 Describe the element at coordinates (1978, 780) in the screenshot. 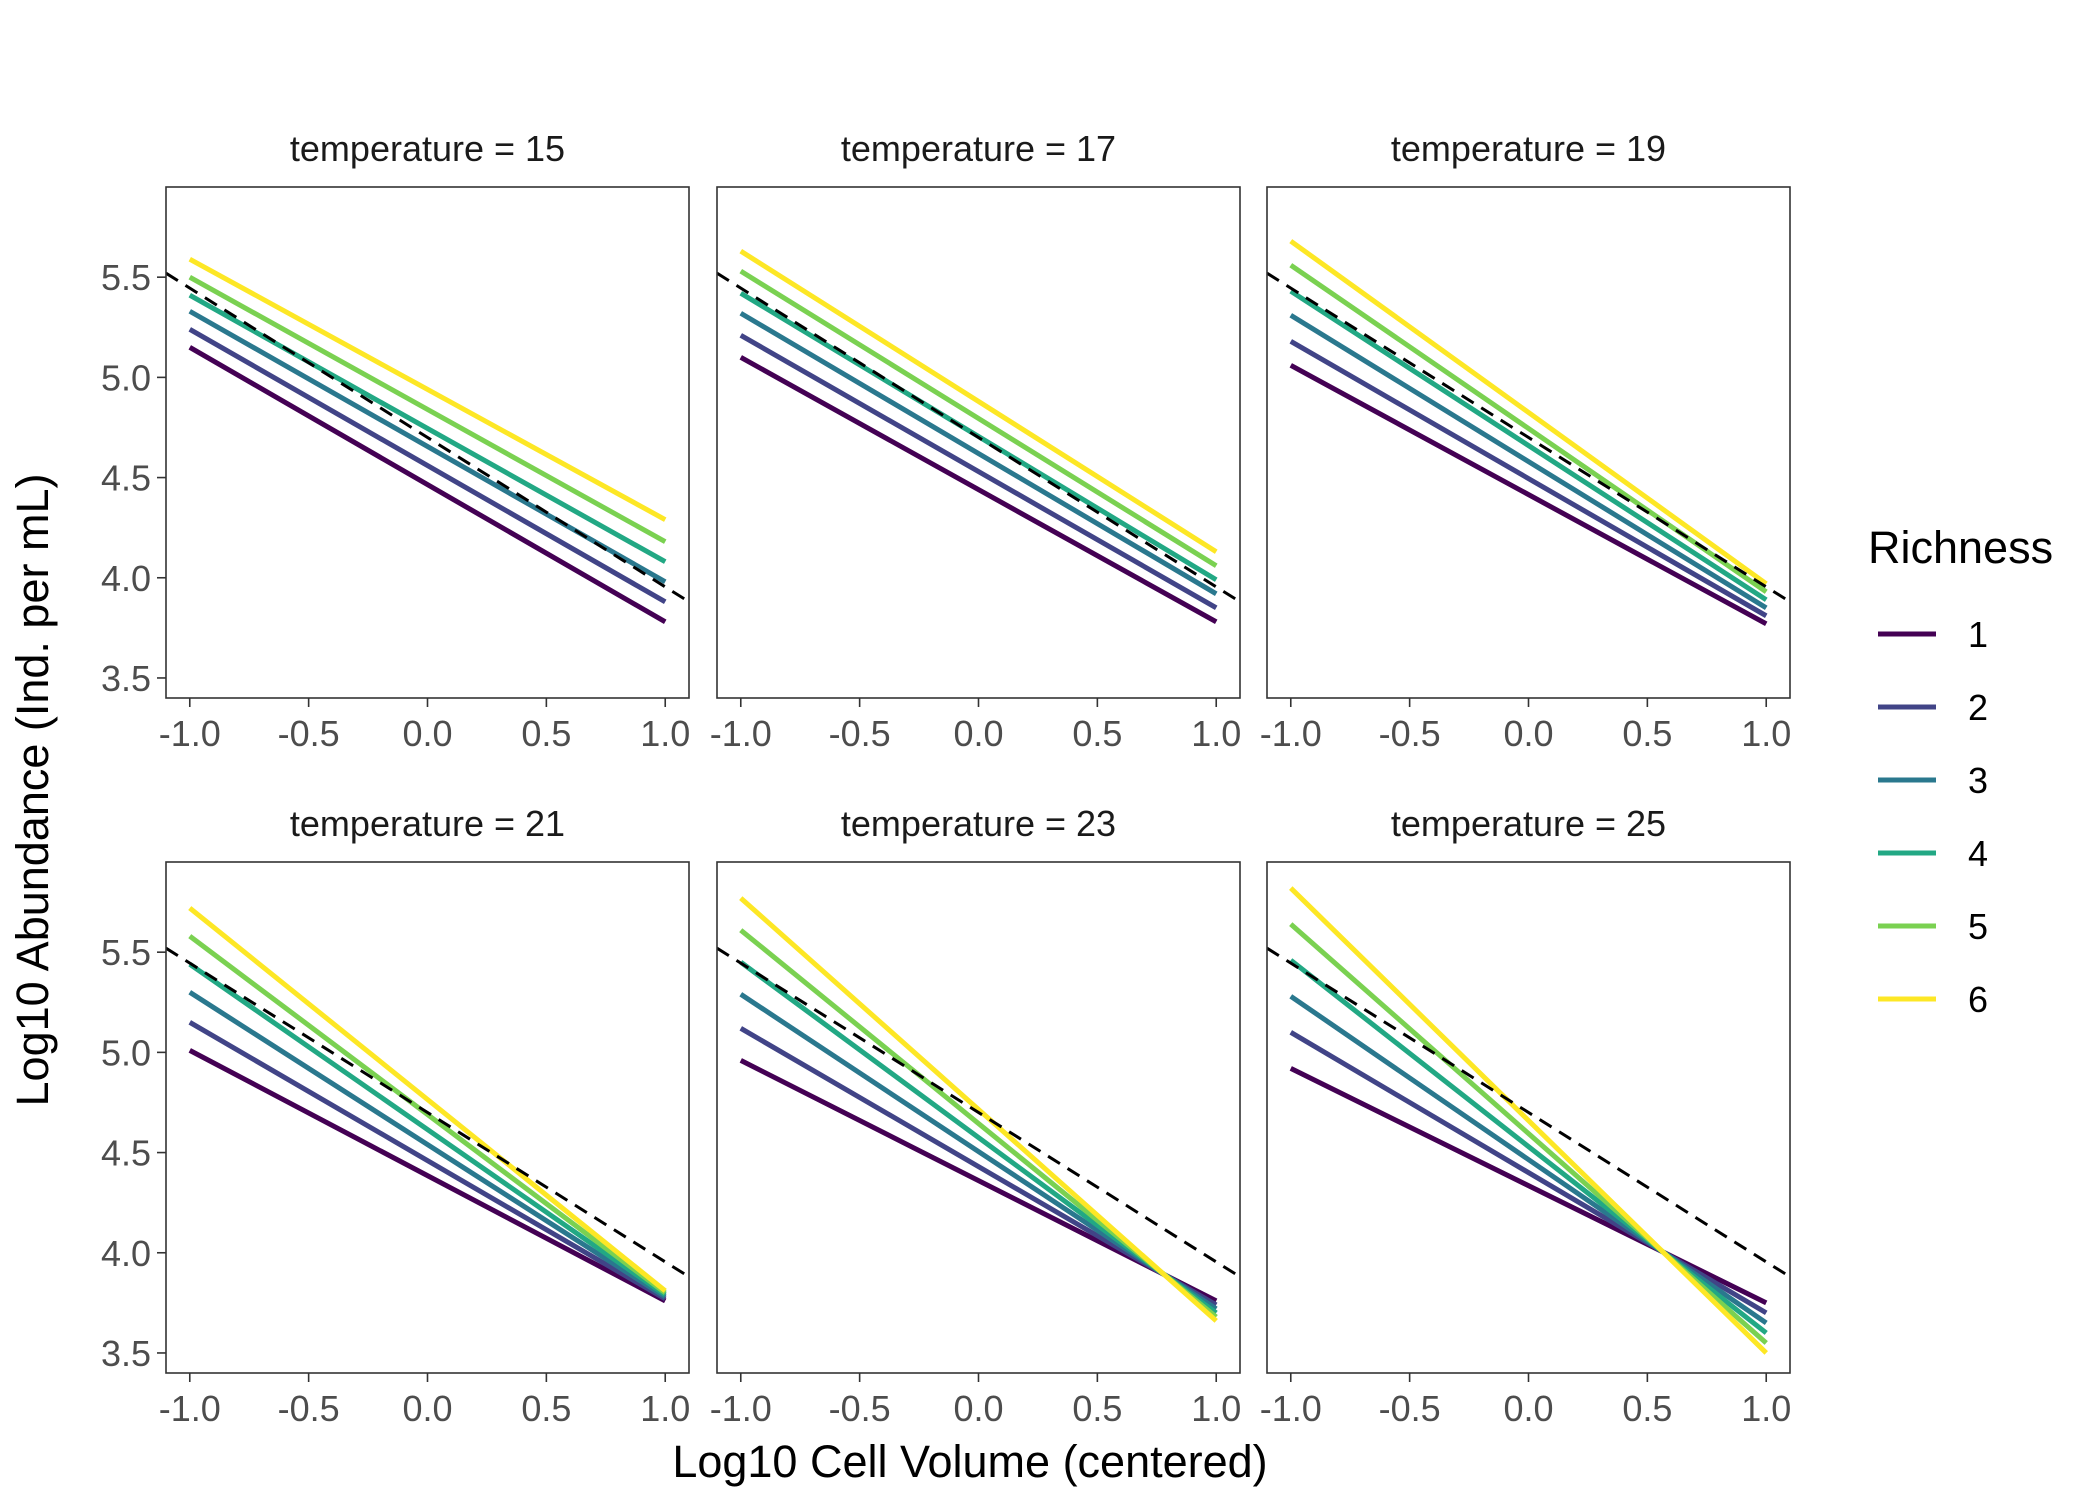

I see `legend-label: 3` at that location.